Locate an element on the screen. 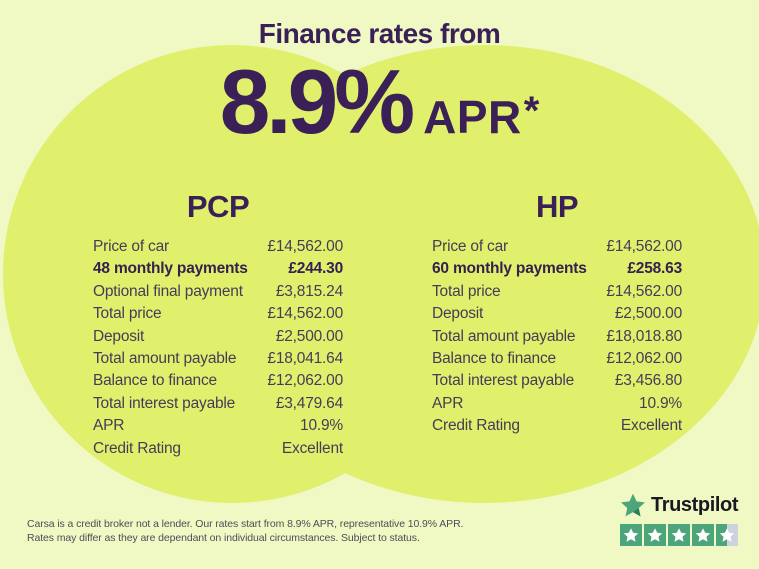  finance-row-label: 60 monthly payments is located at coordinates (509, 269).